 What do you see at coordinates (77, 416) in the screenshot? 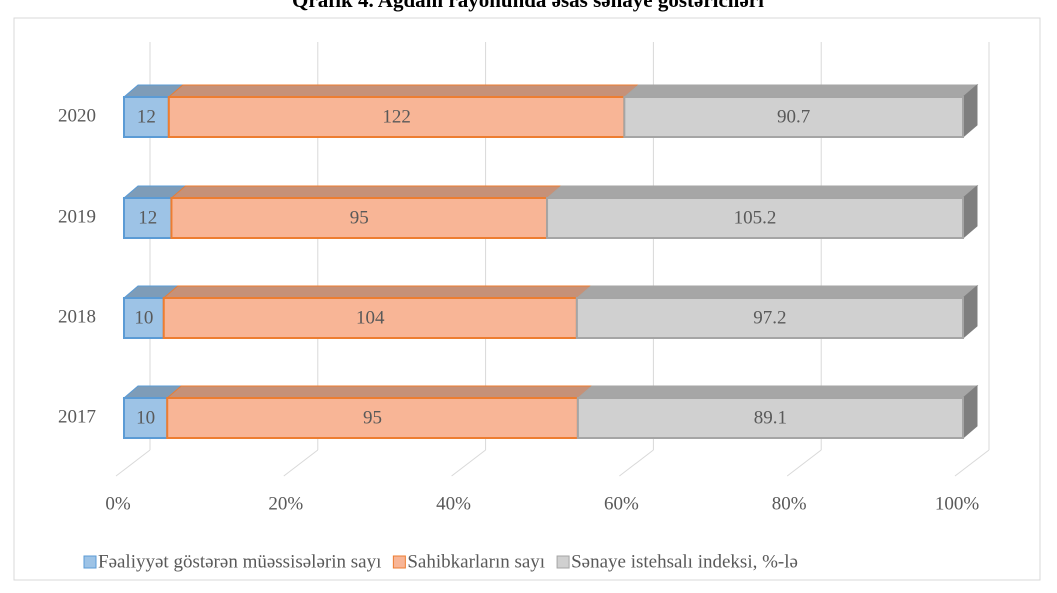
I see `y-tick-label: 2017` at bounding box center [77, 416].